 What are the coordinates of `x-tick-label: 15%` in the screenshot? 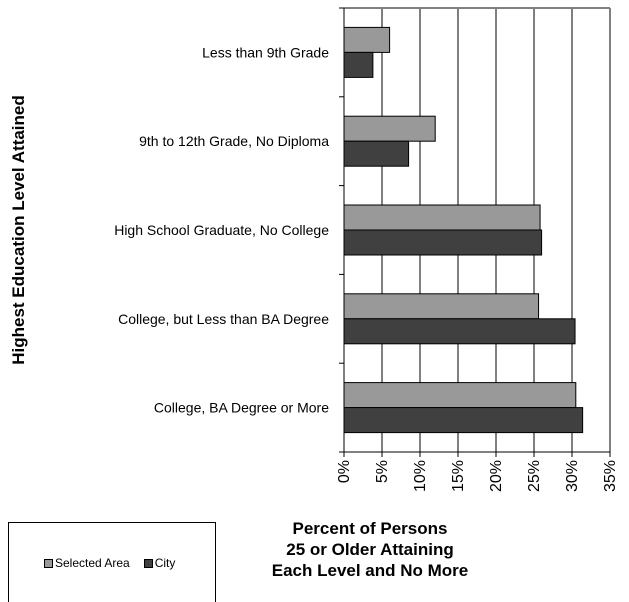 It's located at (458, 476).